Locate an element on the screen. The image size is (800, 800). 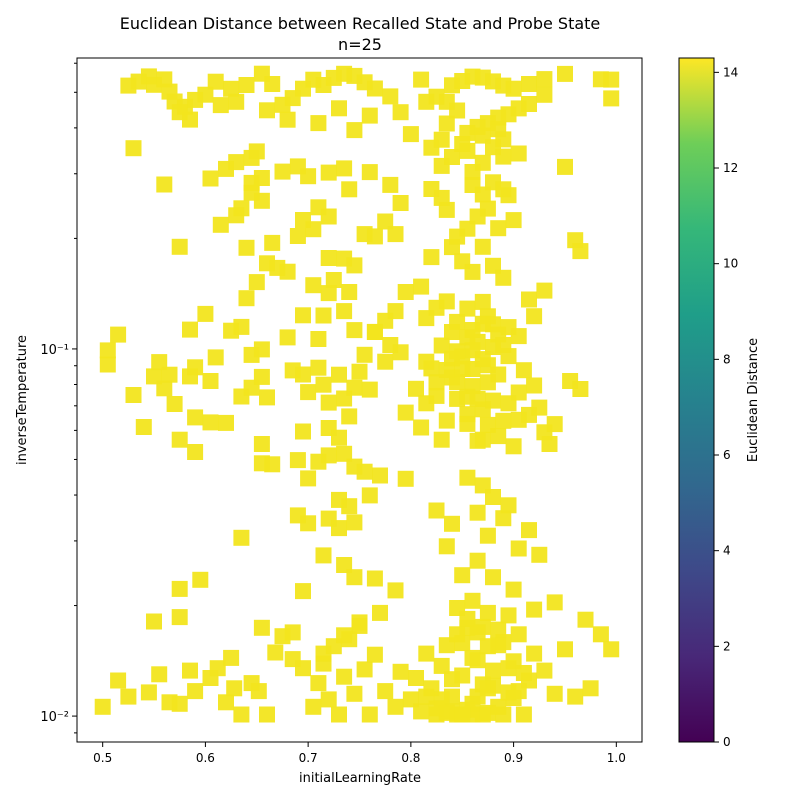
colorbar-ticks: 0 2 4 6 8 10 12 14 is located at coordinates (726, 407).